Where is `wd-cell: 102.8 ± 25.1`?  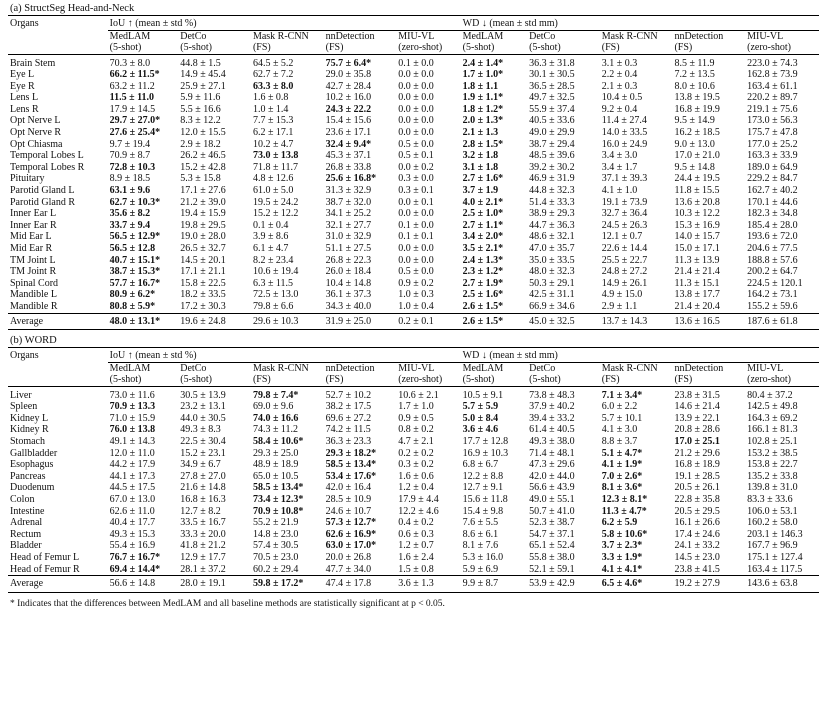 wd-cell: 102.8 ± 25.1 is located at coordinates (772, 442).